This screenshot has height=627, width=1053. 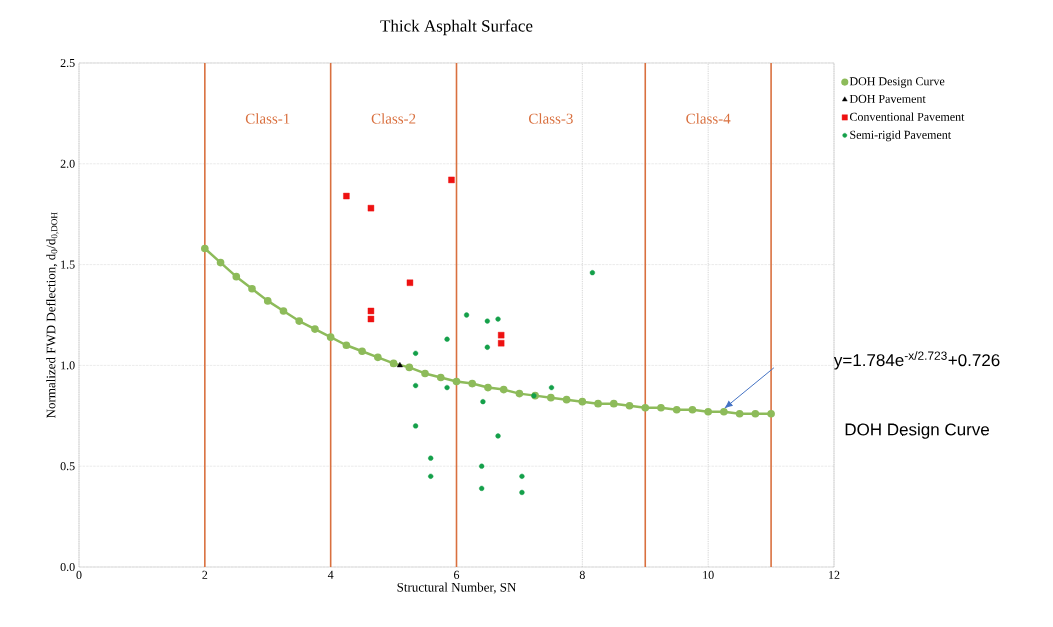 What do you see at coordinates (582, 574) in the screenshot?
I see `x-tick-label: 8` at bounding box center [582, 574].